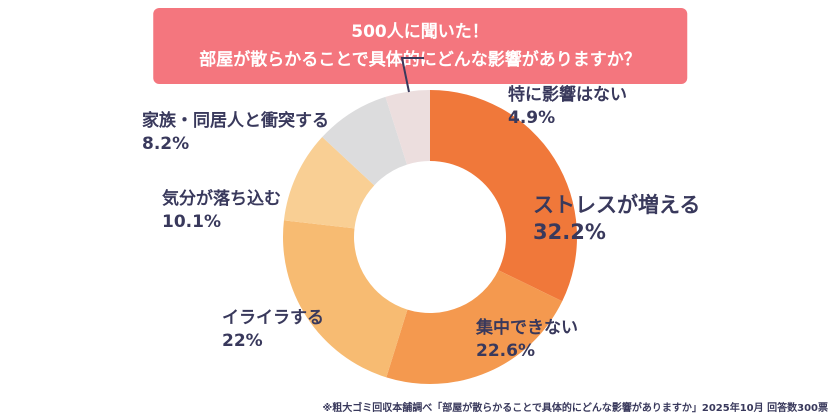  What do you see at coordinates (527, 328) in the screenshot?
I see `label-concentrate-name: 集中できない` at bounding box center [527, 328].